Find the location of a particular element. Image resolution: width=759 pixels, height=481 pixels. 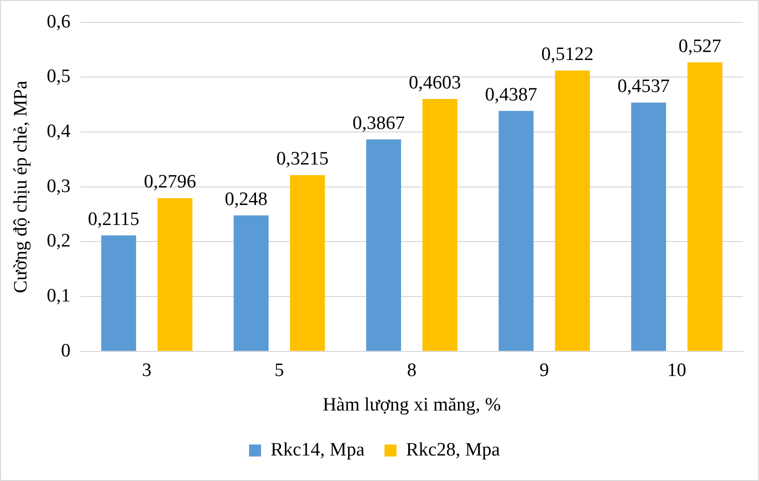

data-label: 0,2115 is located at coordinates (114, 219).